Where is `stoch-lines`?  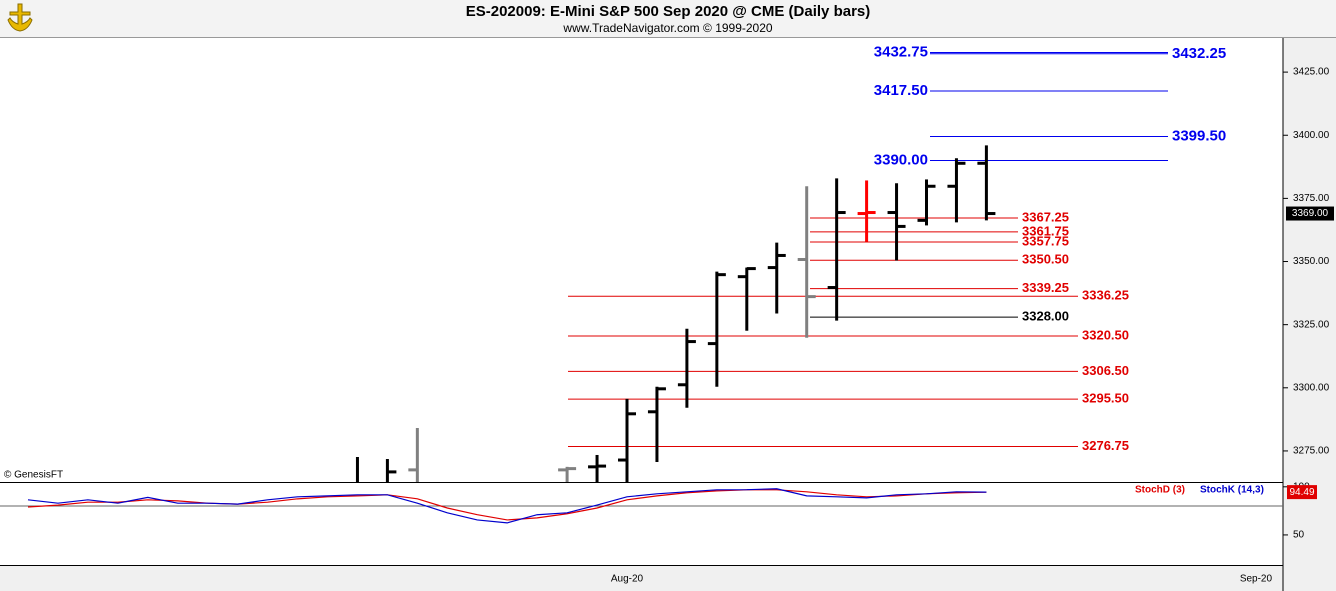
stoch-lines is located at coordinates (507, 506).